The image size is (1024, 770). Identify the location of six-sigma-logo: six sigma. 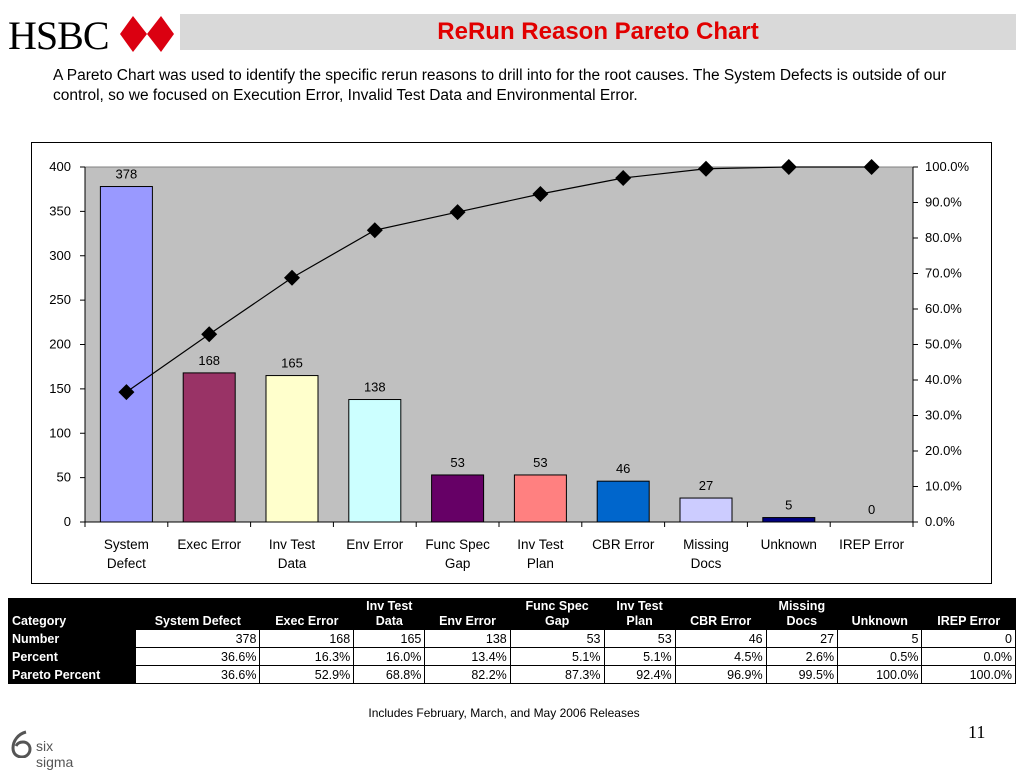
(41, 750).